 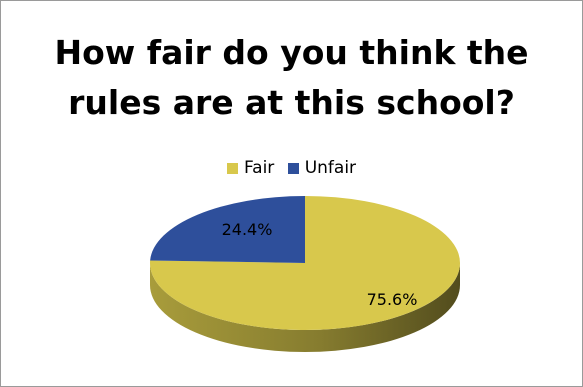 What do you see at coordinates (259, 168) in the screenshot?
I see `legend-label-fair: Fair` at bounding box center [259, 168].